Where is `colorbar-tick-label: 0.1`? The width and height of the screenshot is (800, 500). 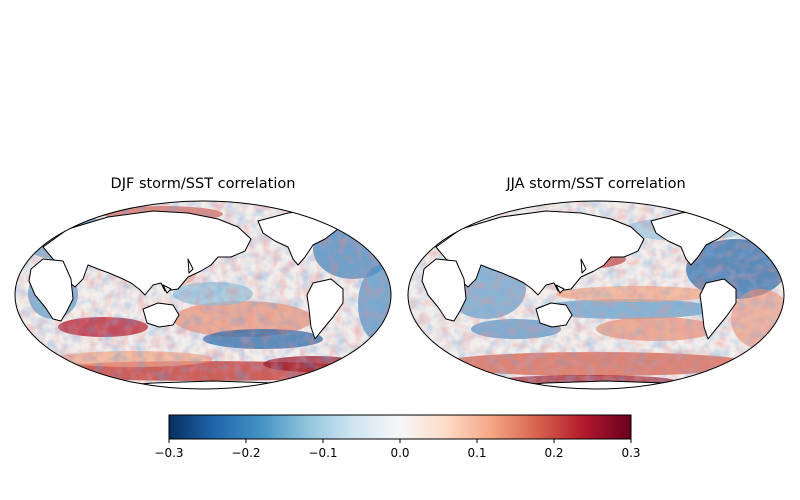
colorbar-tick-label: 0.1 is located at coordinates (476, 453).